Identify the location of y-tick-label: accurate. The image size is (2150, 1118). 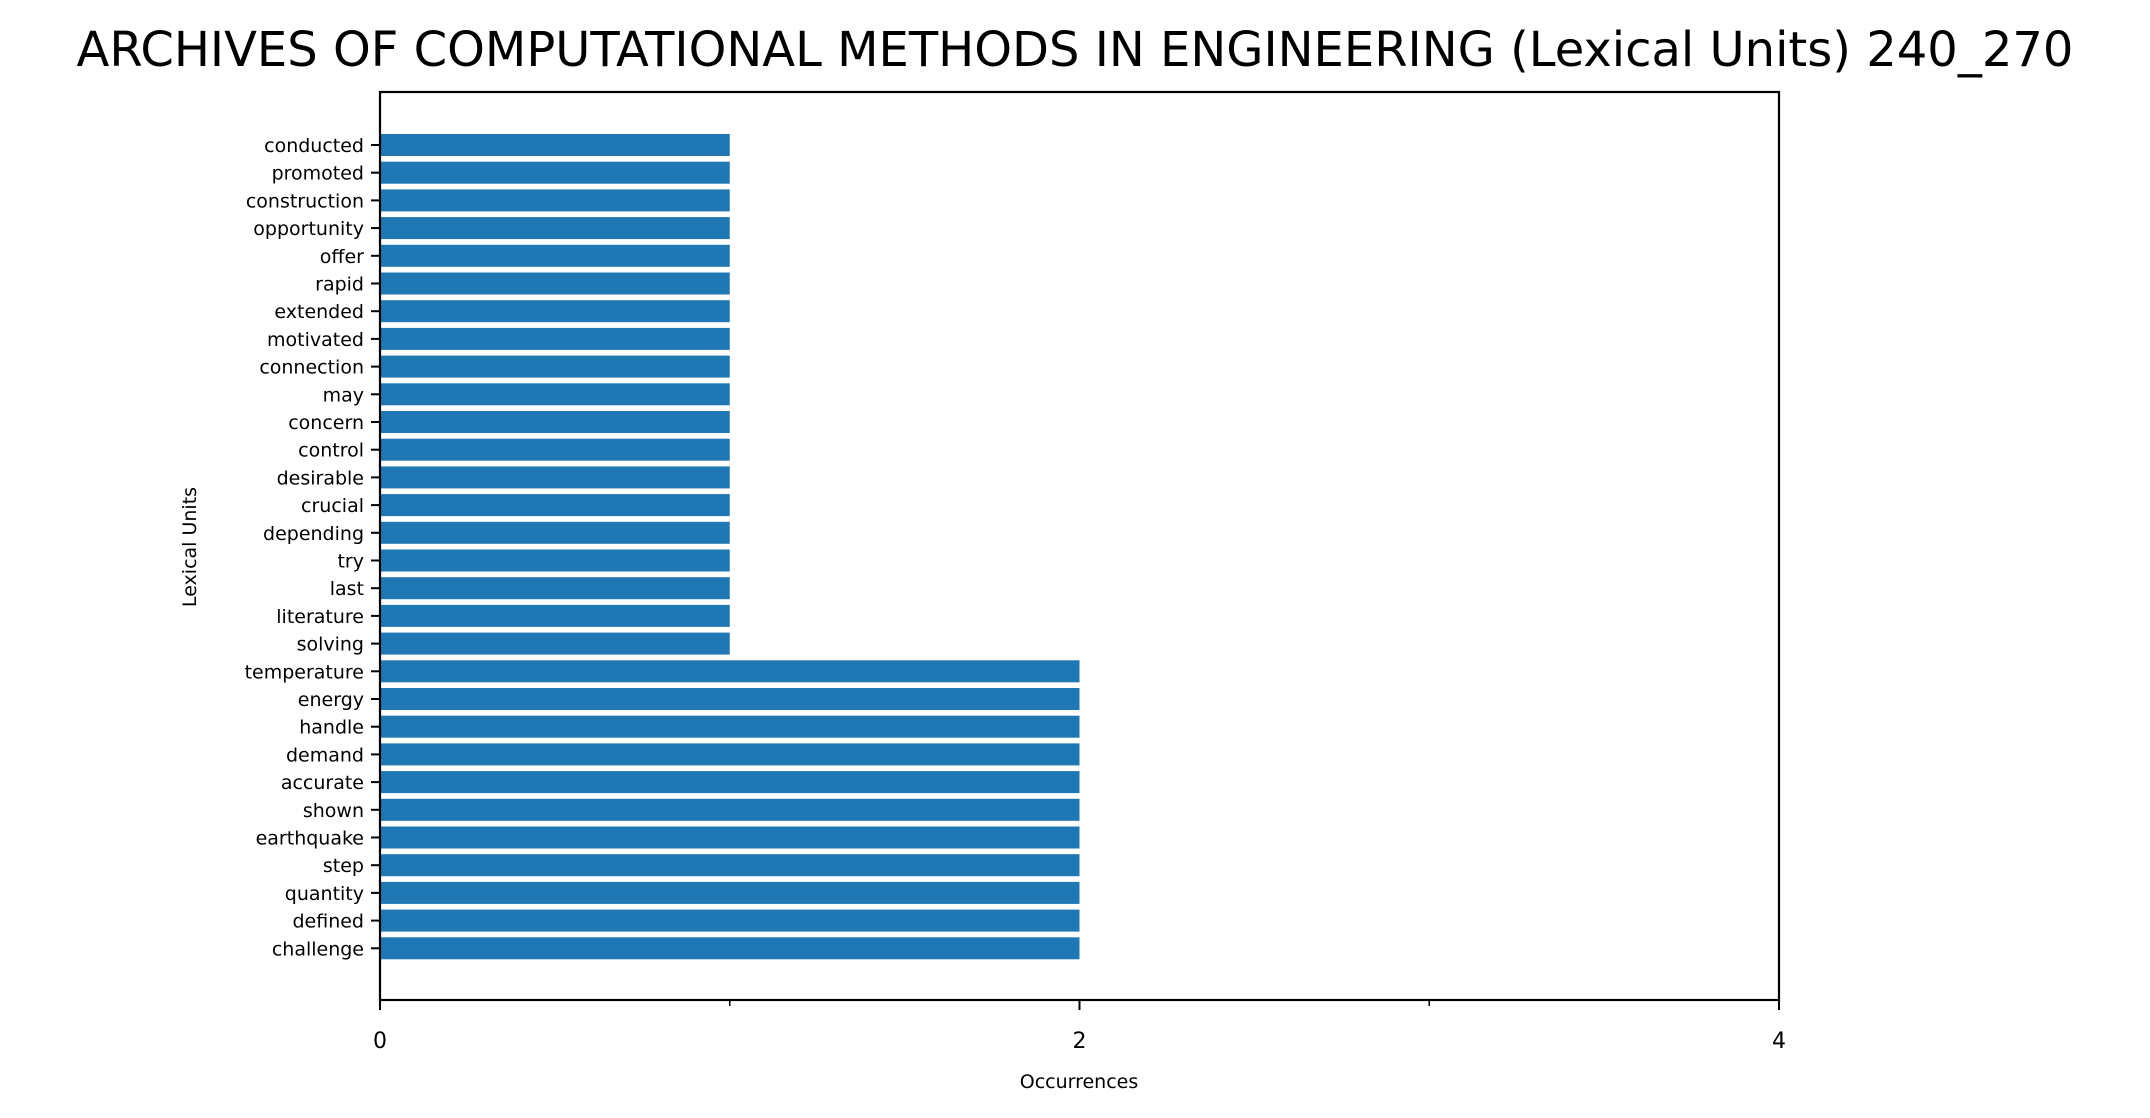
(322, 783).